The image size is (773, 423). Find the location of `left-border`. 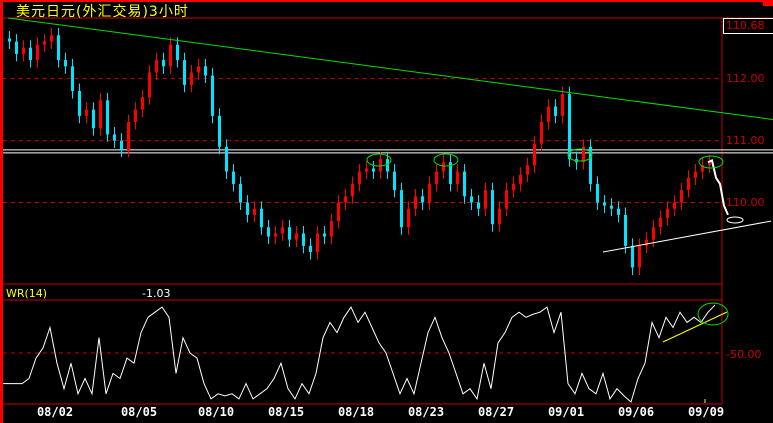

left-border is located at coordinates (1, 211).